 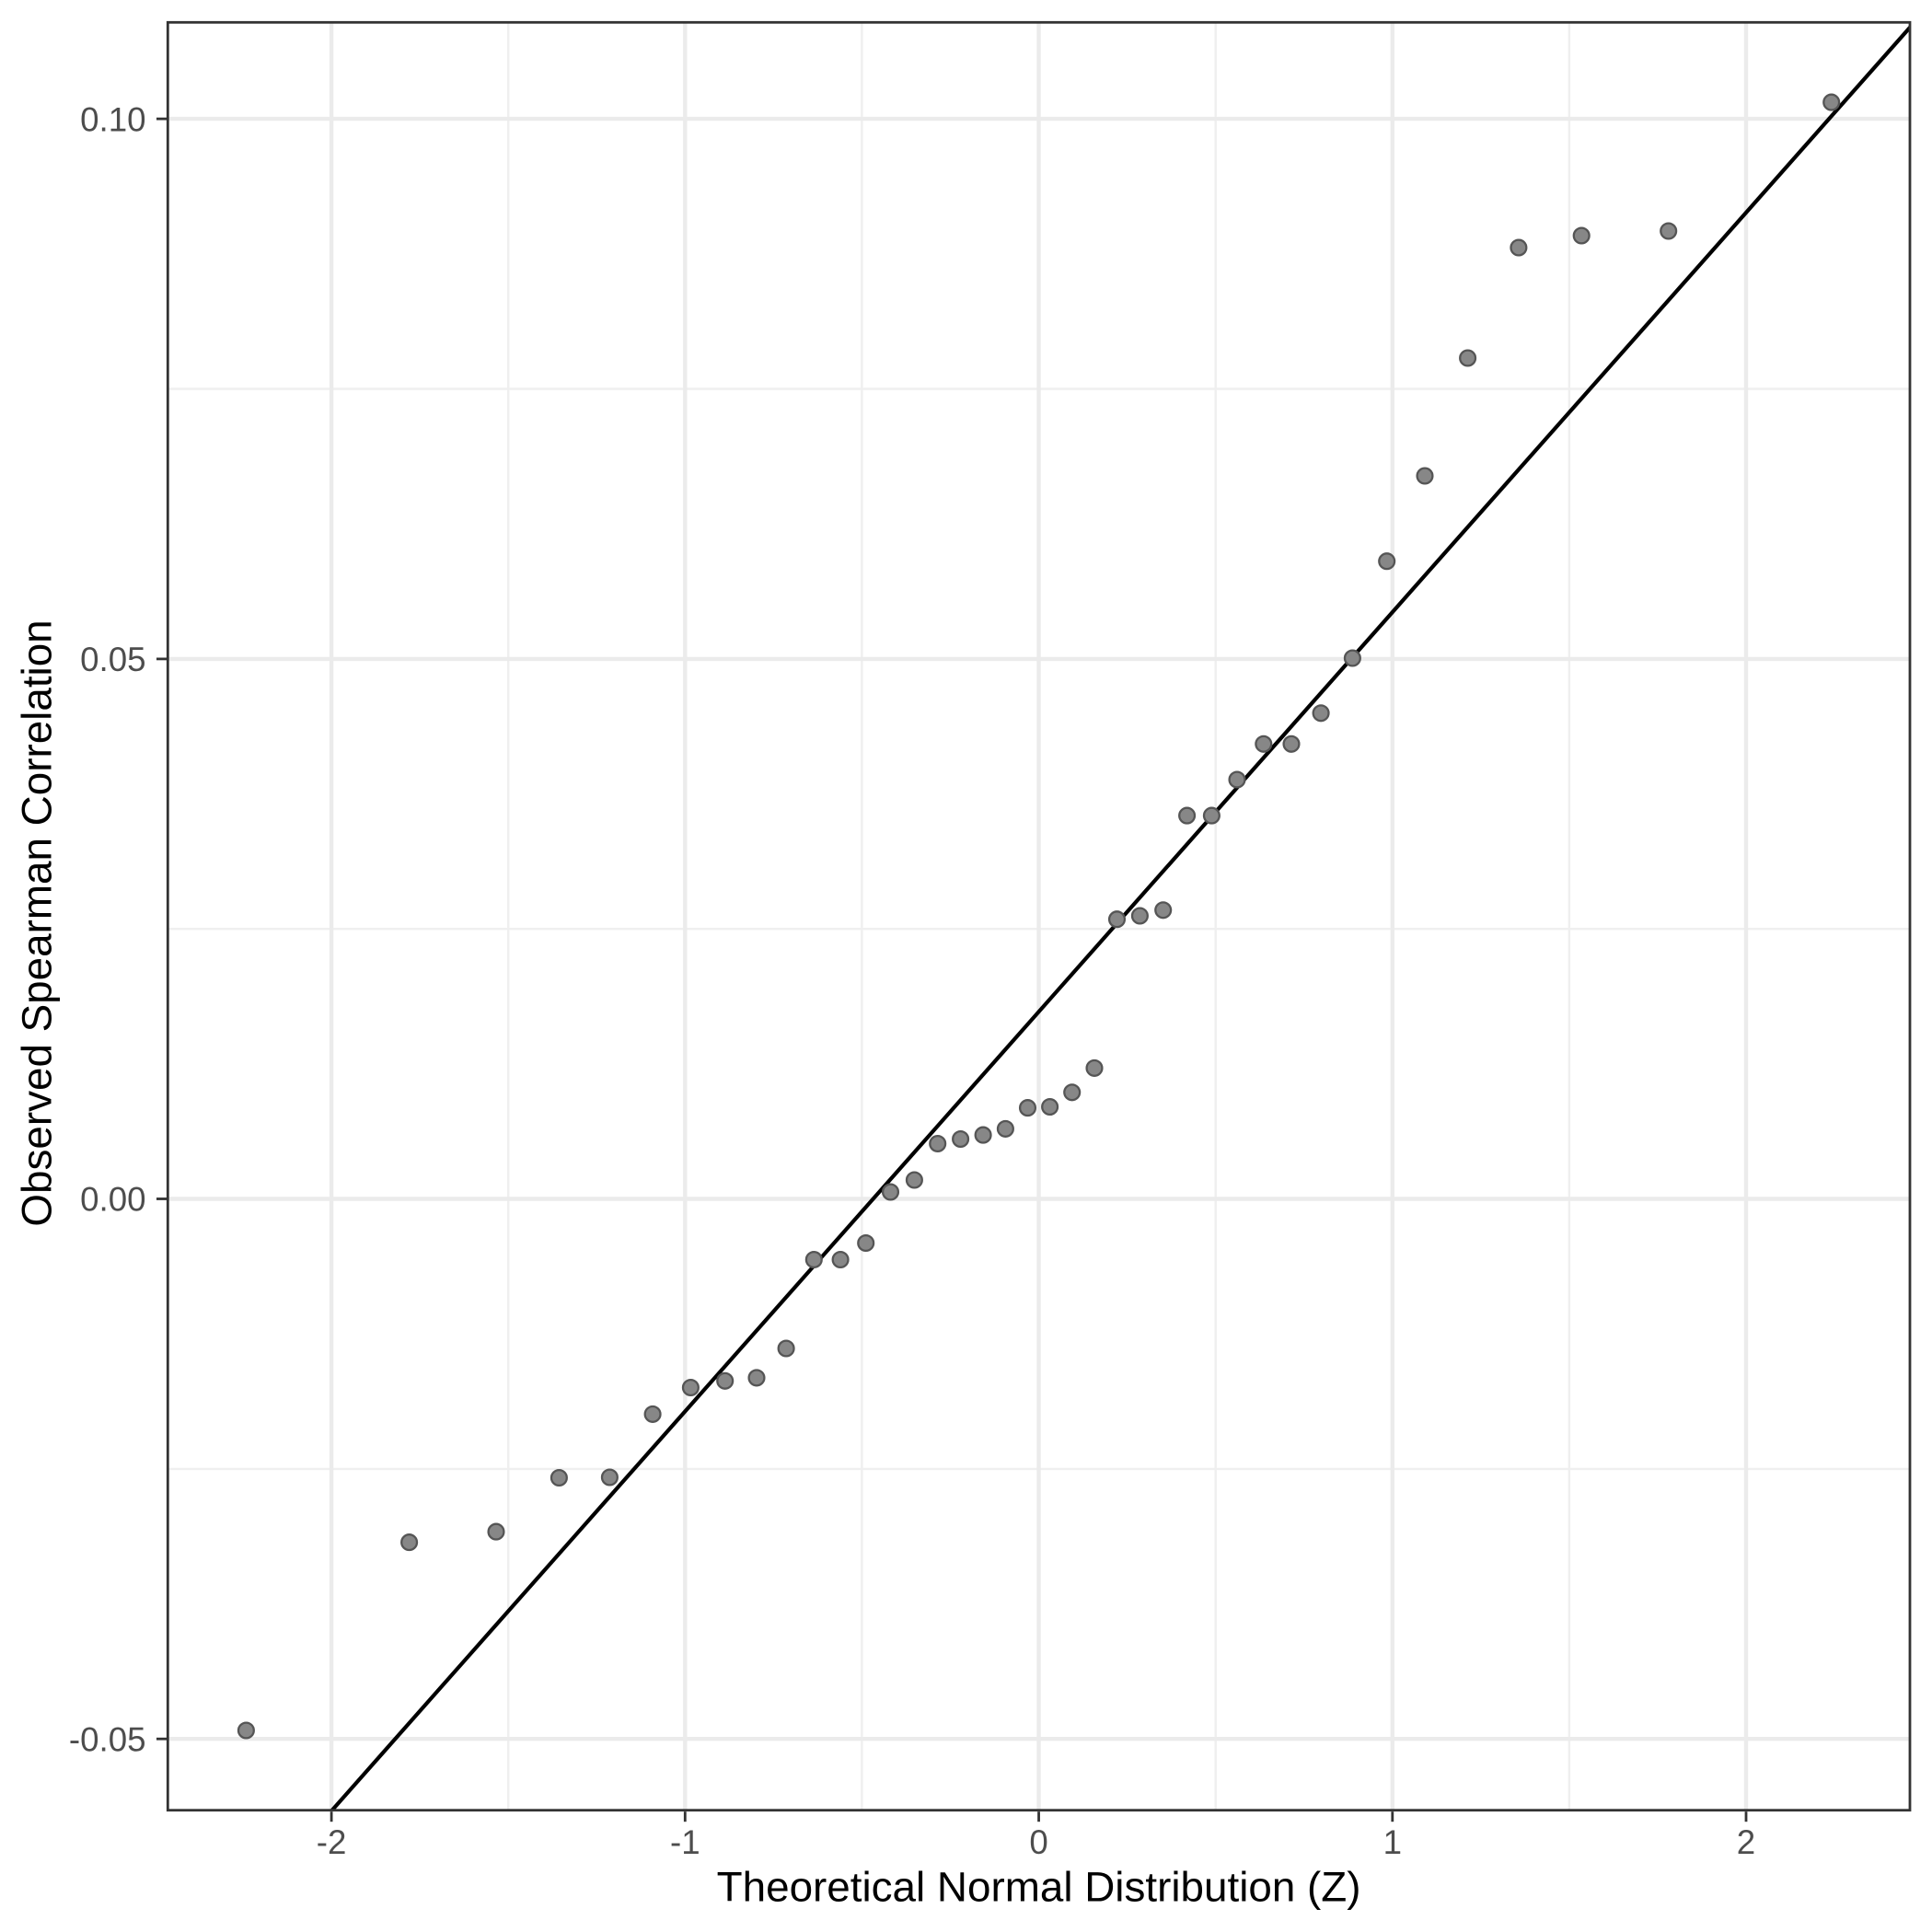 I want to click on svg-text: 1, so click(x=1392, y=1842).